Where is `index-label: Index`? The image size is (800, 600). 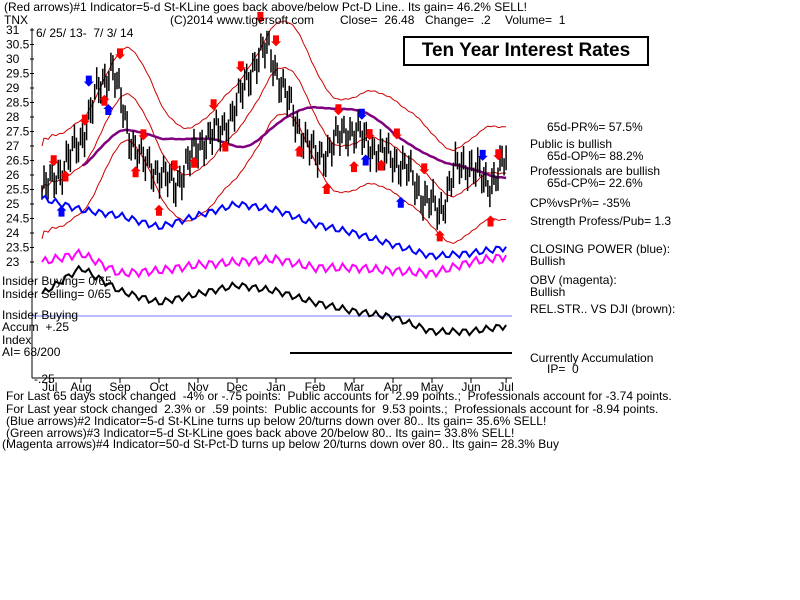 index-label: Index is located at coordinates (17, 340).